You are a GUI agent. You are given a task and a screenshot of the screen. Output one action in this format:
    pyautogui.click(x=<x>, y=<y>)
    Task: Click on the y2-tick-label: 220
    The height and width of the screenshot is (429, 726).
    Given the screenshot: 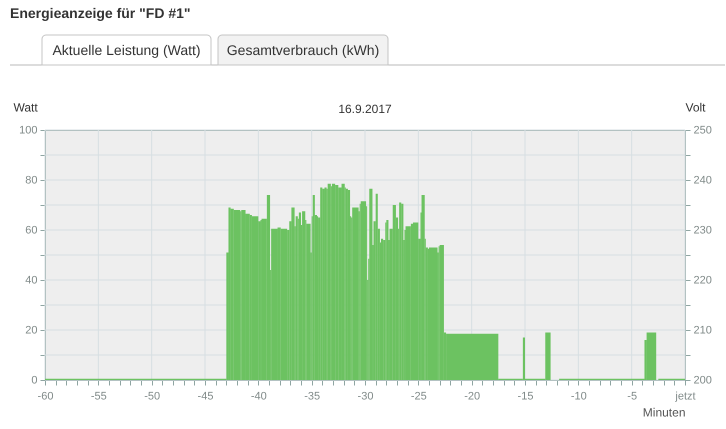 What is the action you would take?
    pyautogui.click(x=703, y=280)
    